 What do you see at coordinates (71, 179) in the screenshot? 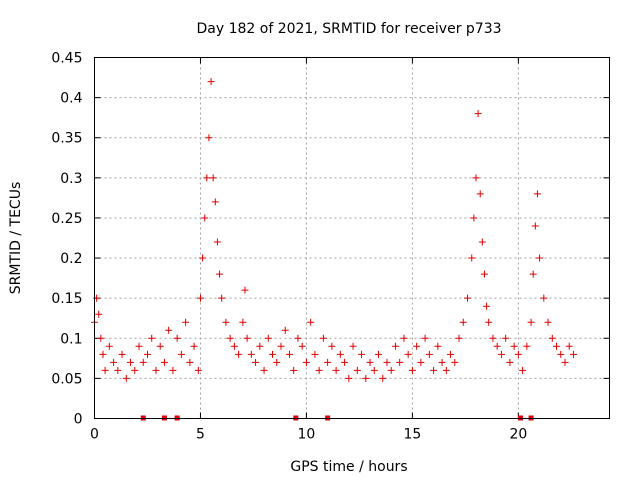
I see `y-tick-label: 0.3` at bounding box center [71, 179].